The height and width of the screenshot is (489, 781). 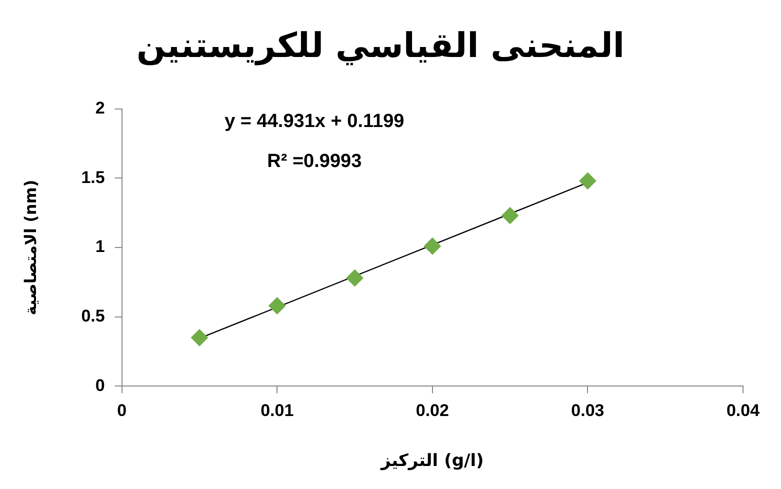 What do you see at coordinates (277, 410) in the screenshot?
I see `x-tick-label: 0.01` at bounding box center [277, 410].